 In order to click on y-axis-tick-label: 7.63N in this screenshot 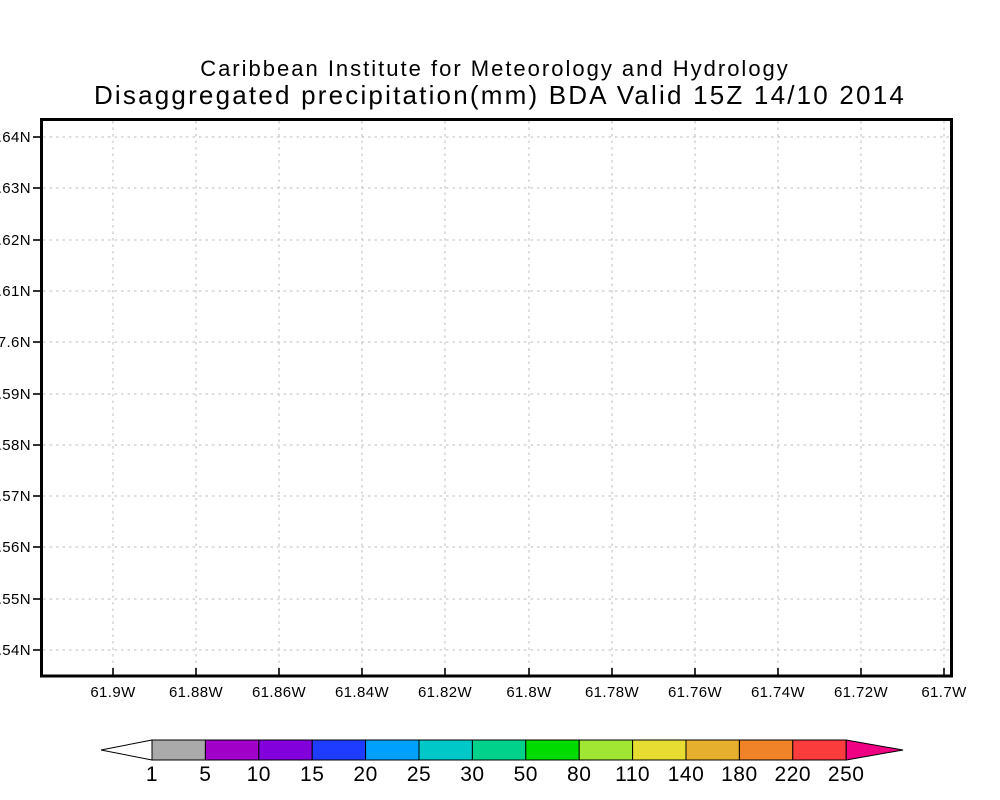, I will do `click(15, 188)`.